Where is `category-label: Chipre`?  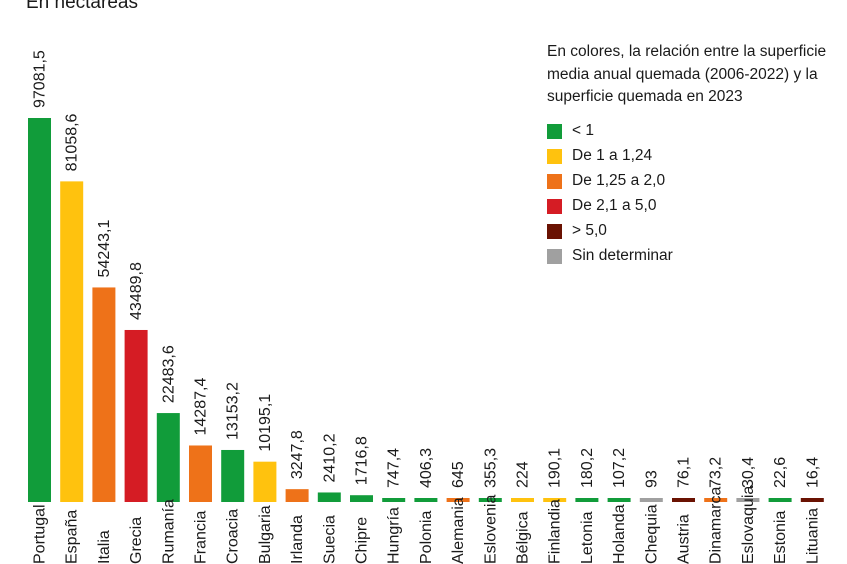 category-label: Chipre is located at coordinates (362, 540).